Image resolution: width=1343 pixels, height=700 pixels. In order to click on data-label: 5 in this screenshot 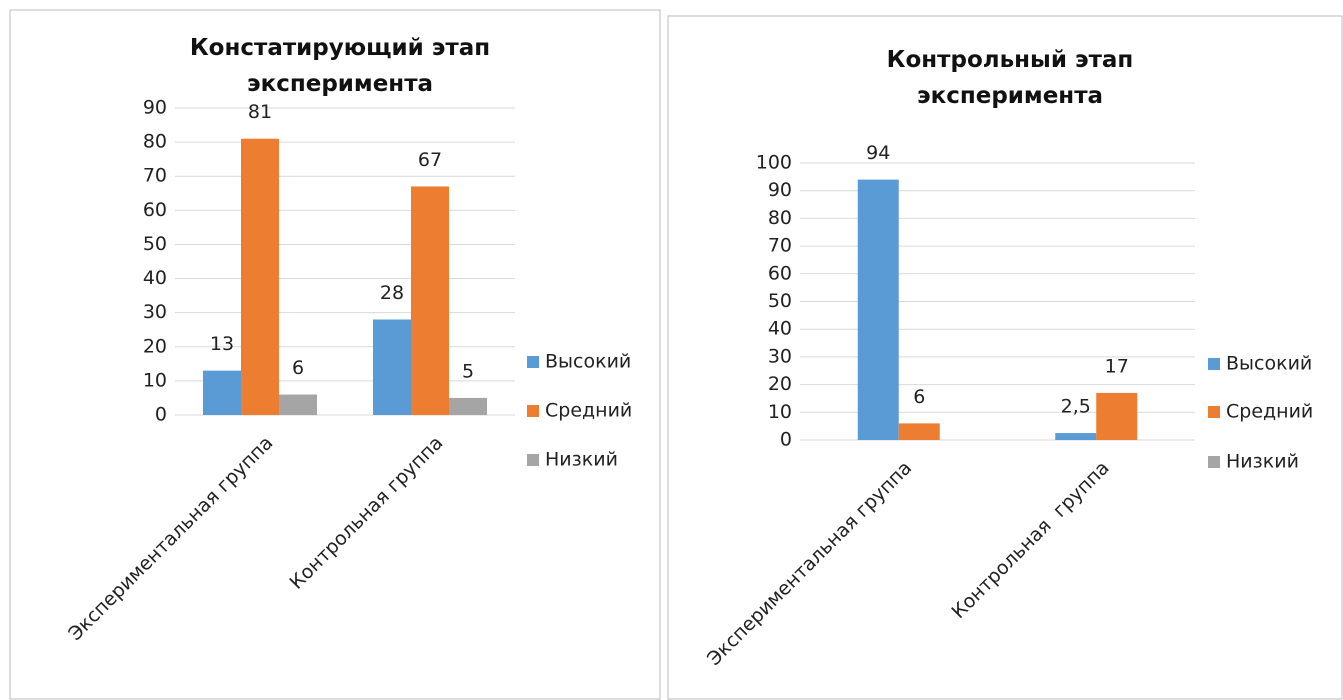, I will do `click(468, 371)`.